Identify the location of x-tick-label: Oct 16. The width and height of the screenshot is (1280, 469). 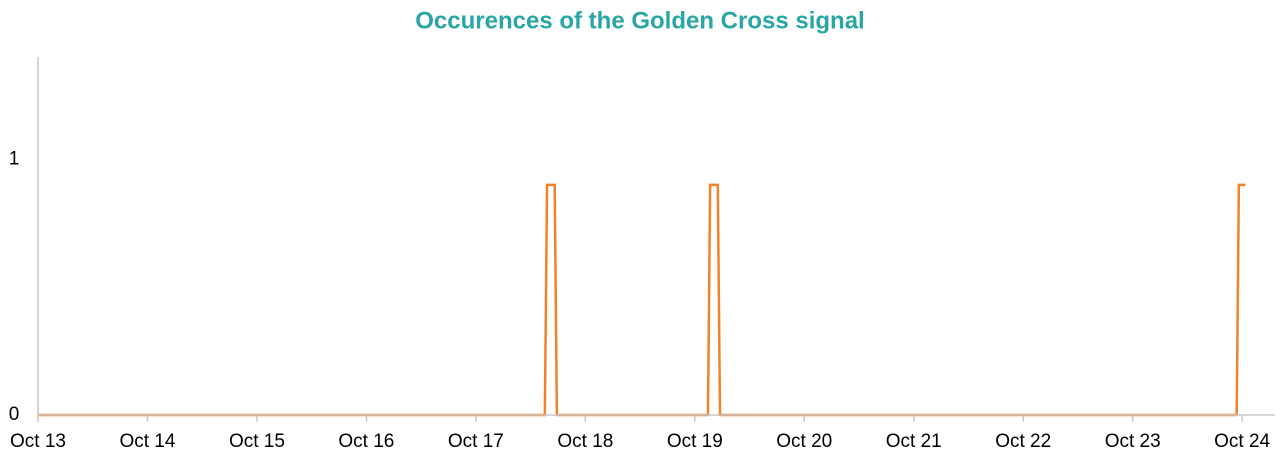
(366, 441).